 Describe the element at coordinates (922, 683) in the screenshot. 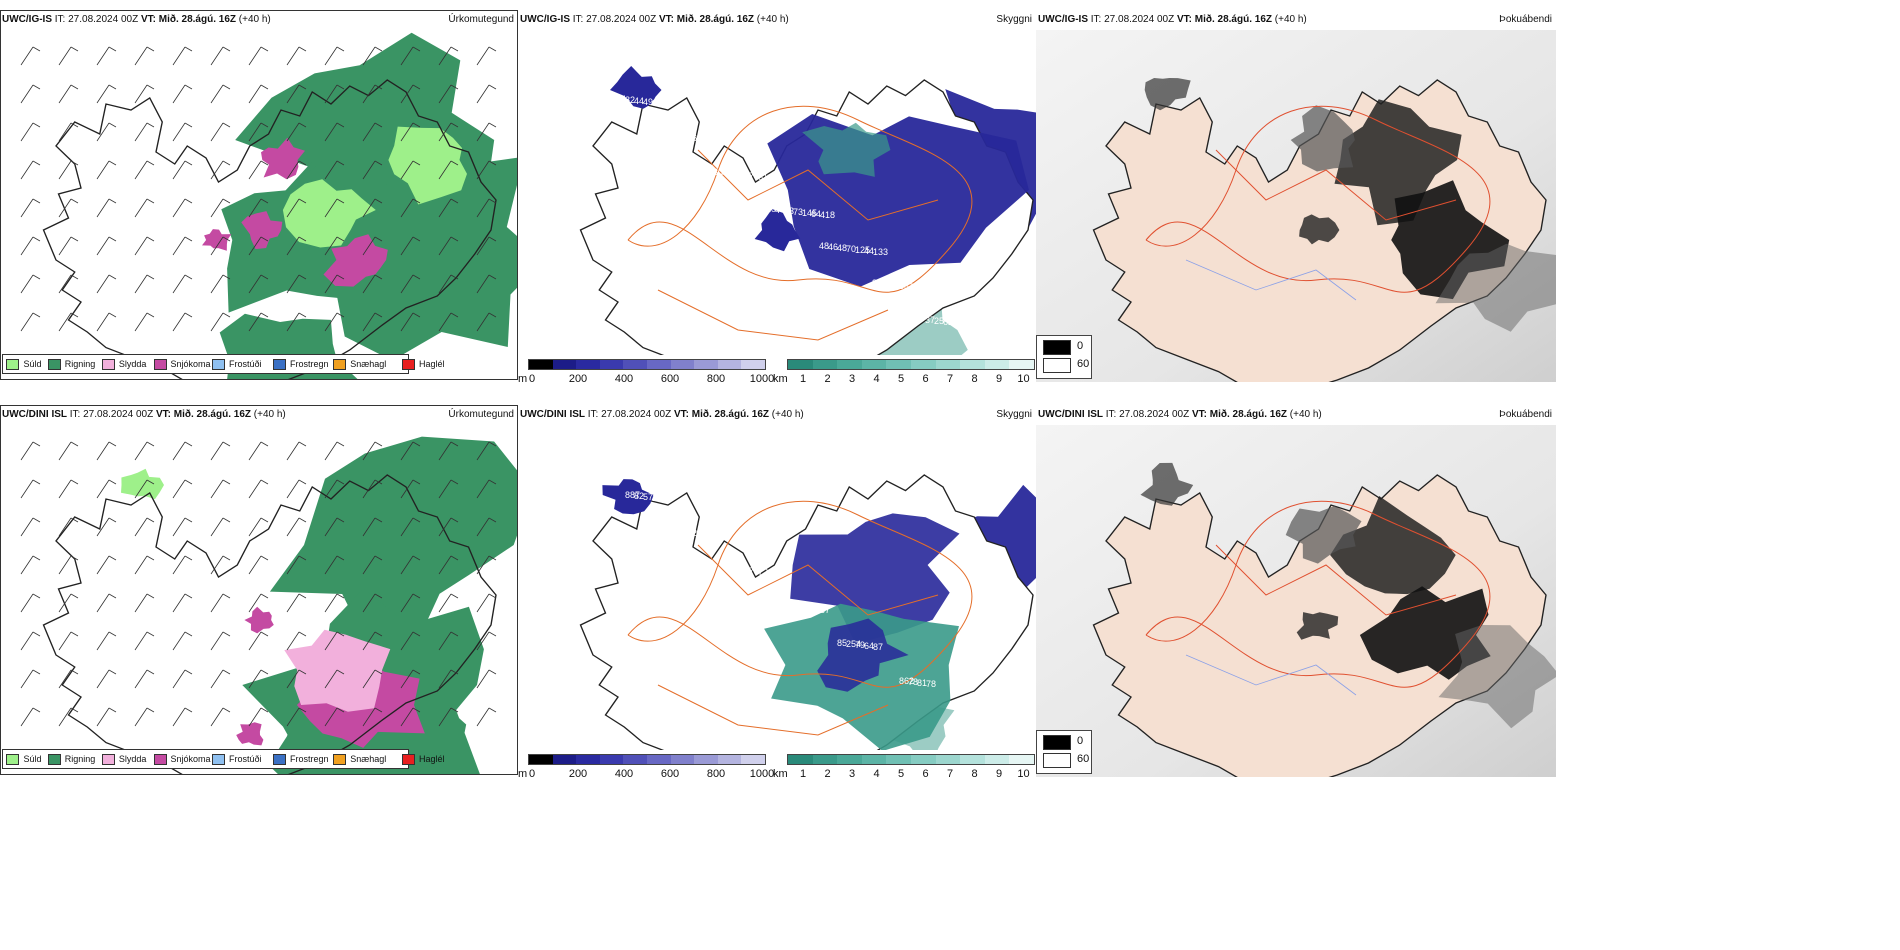

I see `visibility-value-label: 81` at that location.